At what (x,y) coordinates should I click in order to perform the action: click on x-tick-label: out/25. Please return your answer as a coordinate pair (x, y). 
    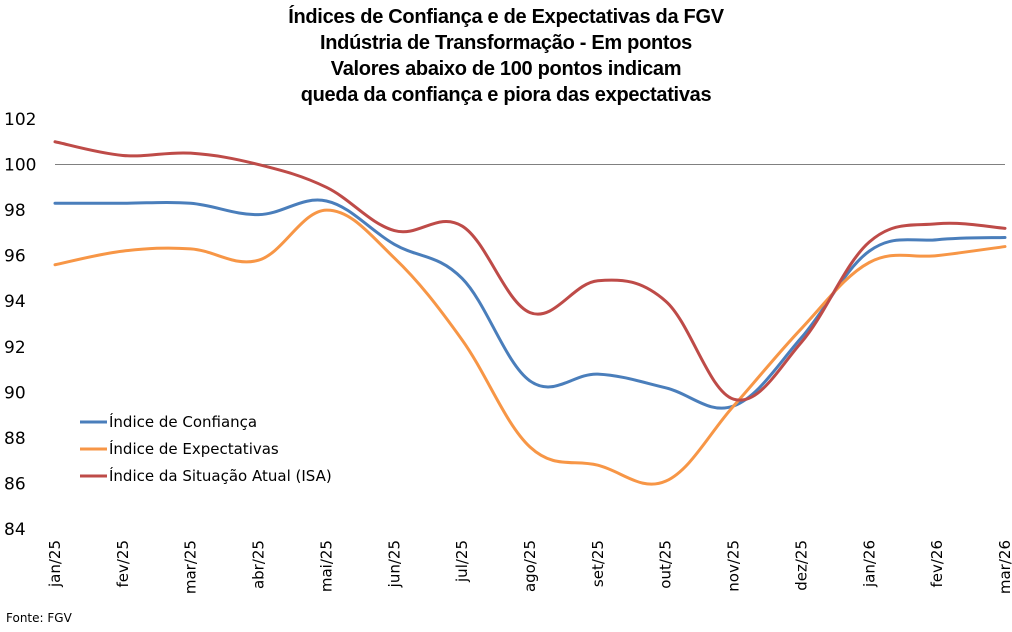
    Looking at the image, I should click on (666, 564).